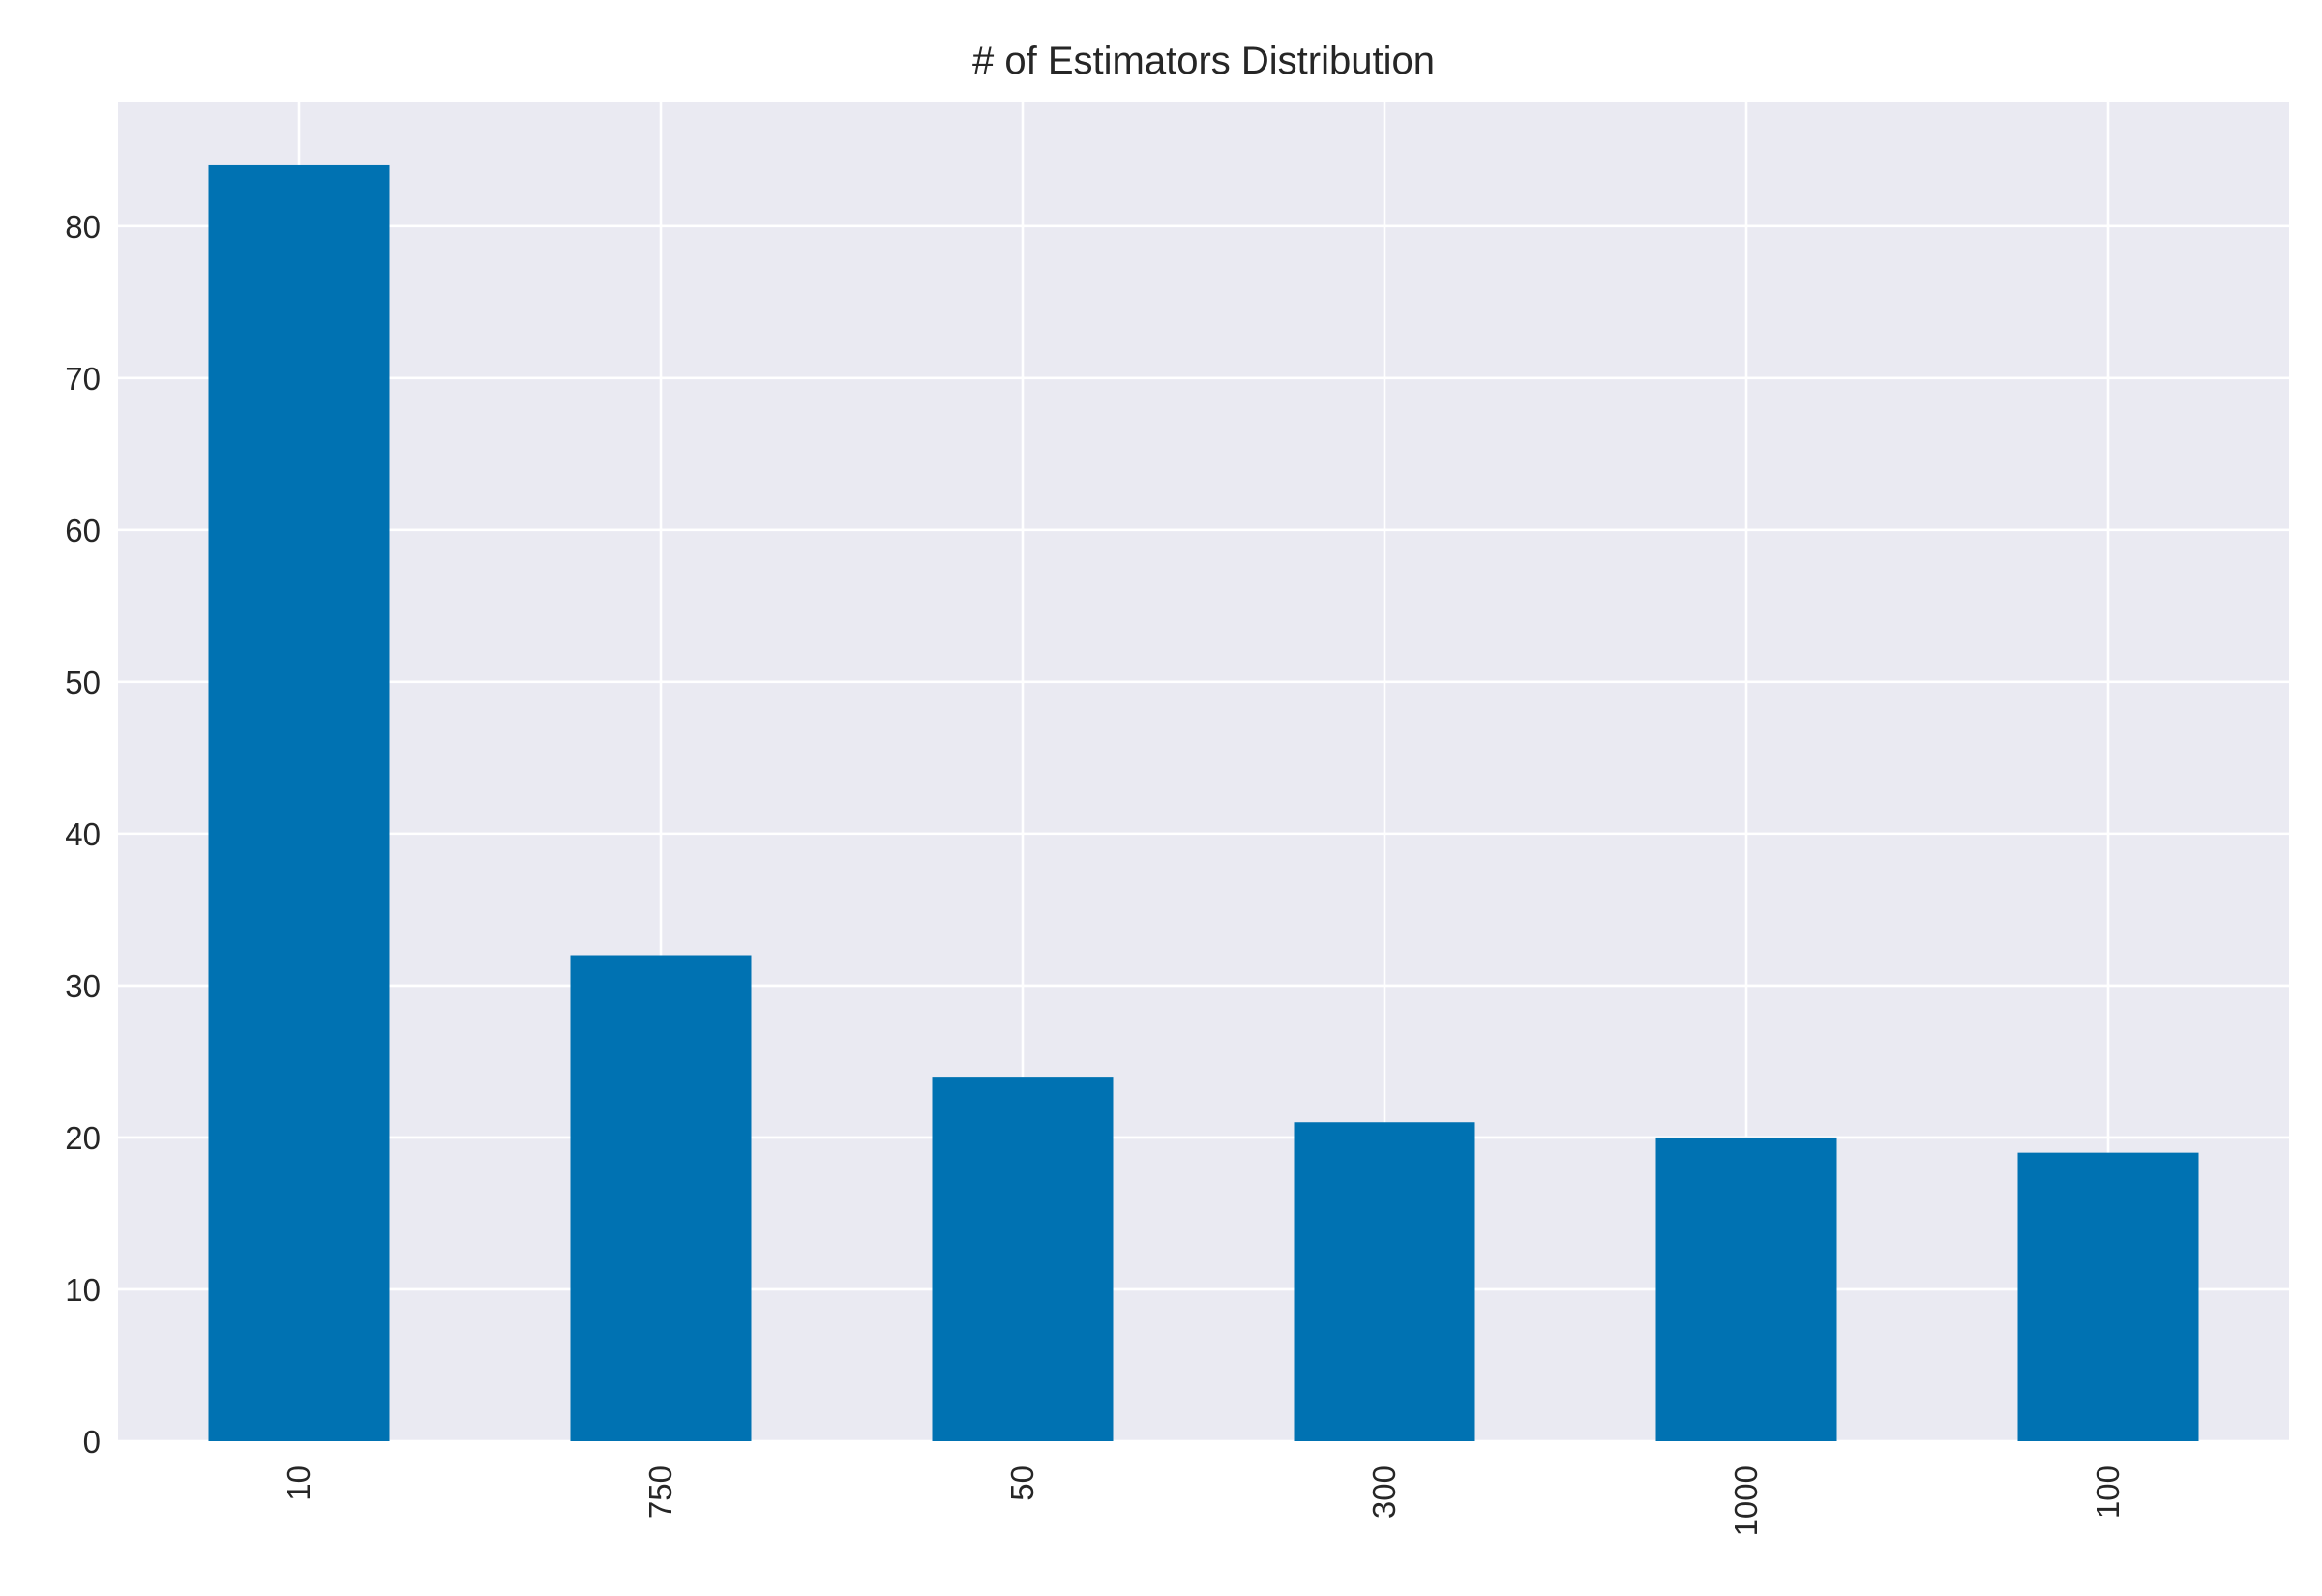 This screenshot has width=2322, height=1596. What do you see at coordinates (83, 1290) in the screenshot?
I see `y-tick-label: 10` at bounding box center [83, 1290].